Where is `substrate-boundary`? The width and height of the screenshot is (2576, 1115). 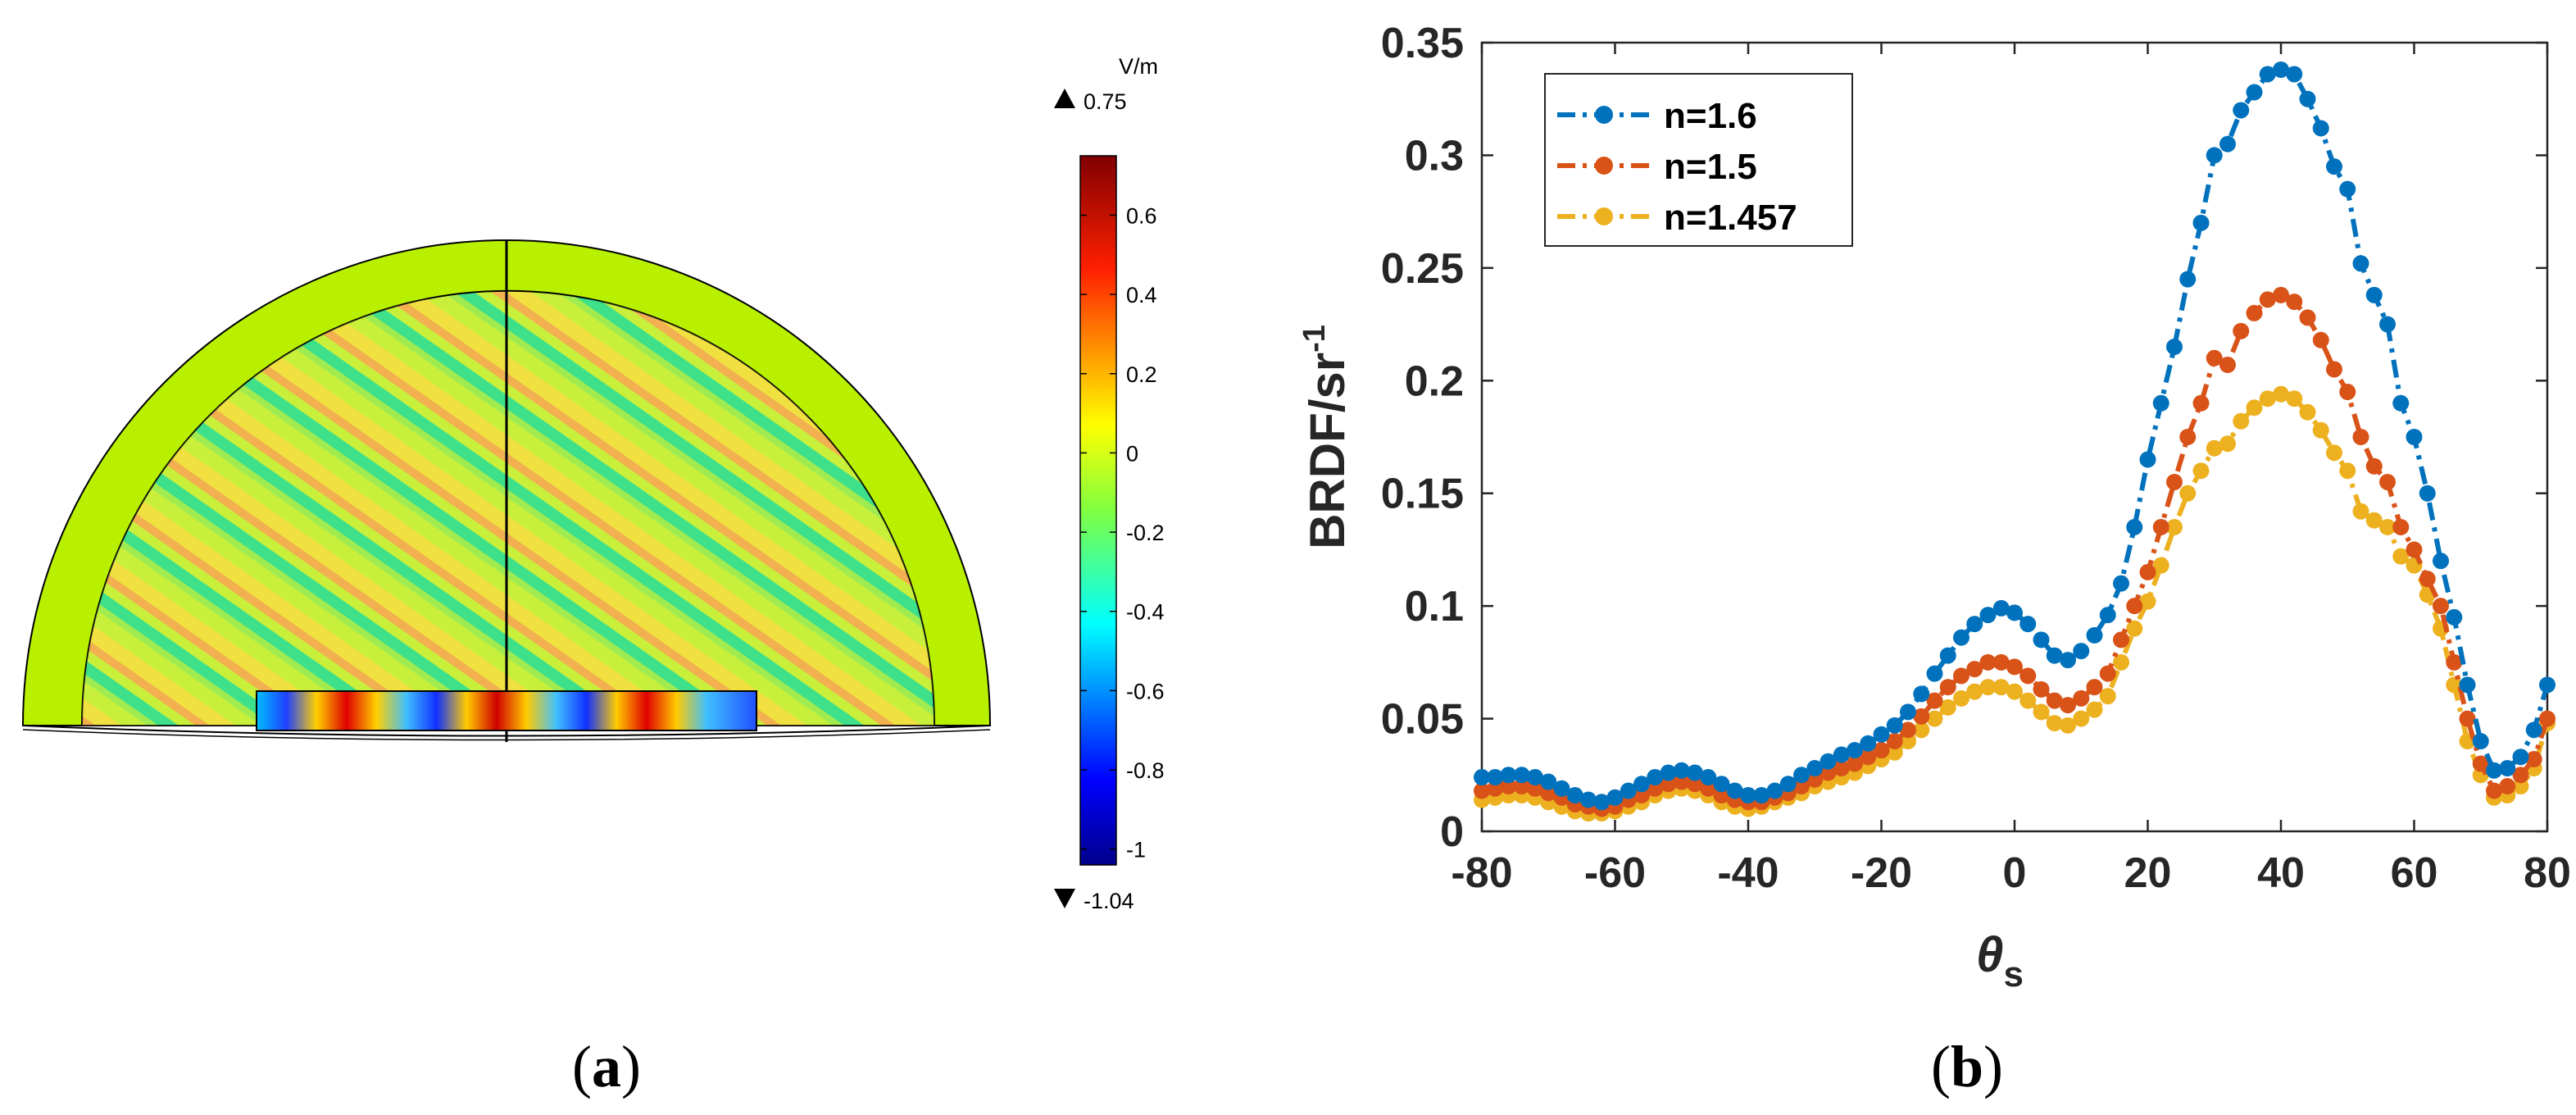 substrate-boundary is located at coordinates (506, 731).